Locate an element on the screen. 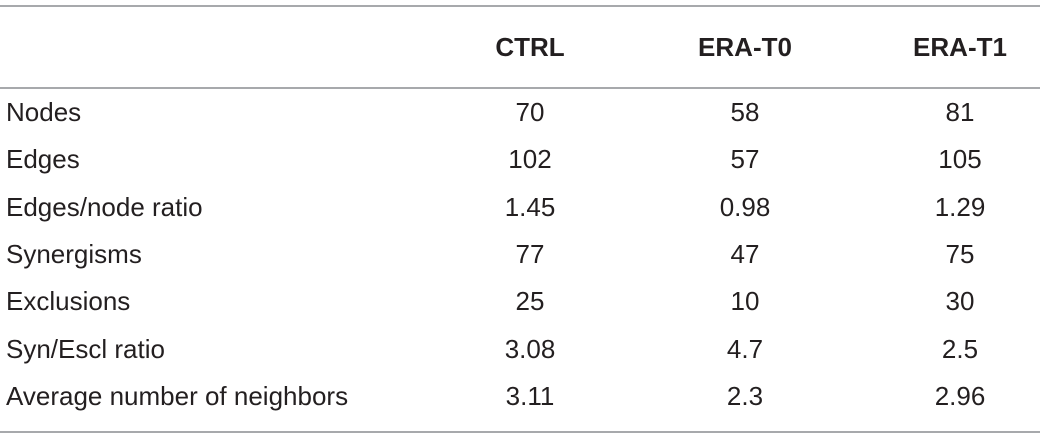  cell-value: 47 is located at coordinates (745, 253).